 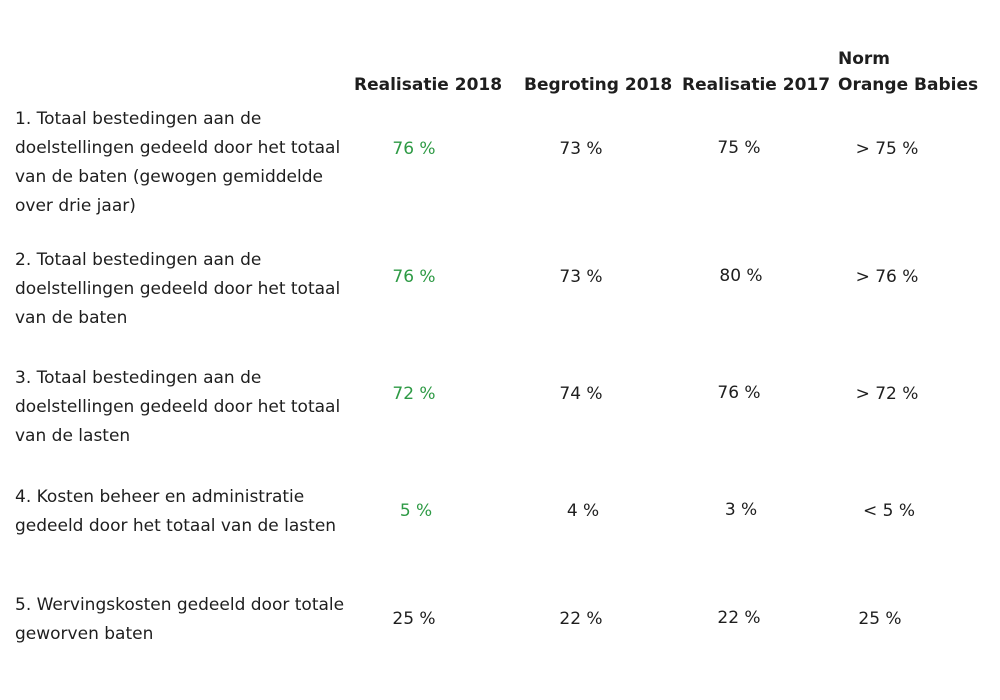 I want to click on header-realisatie-2017: Realisatie 2017, so click(x=756, y=85).